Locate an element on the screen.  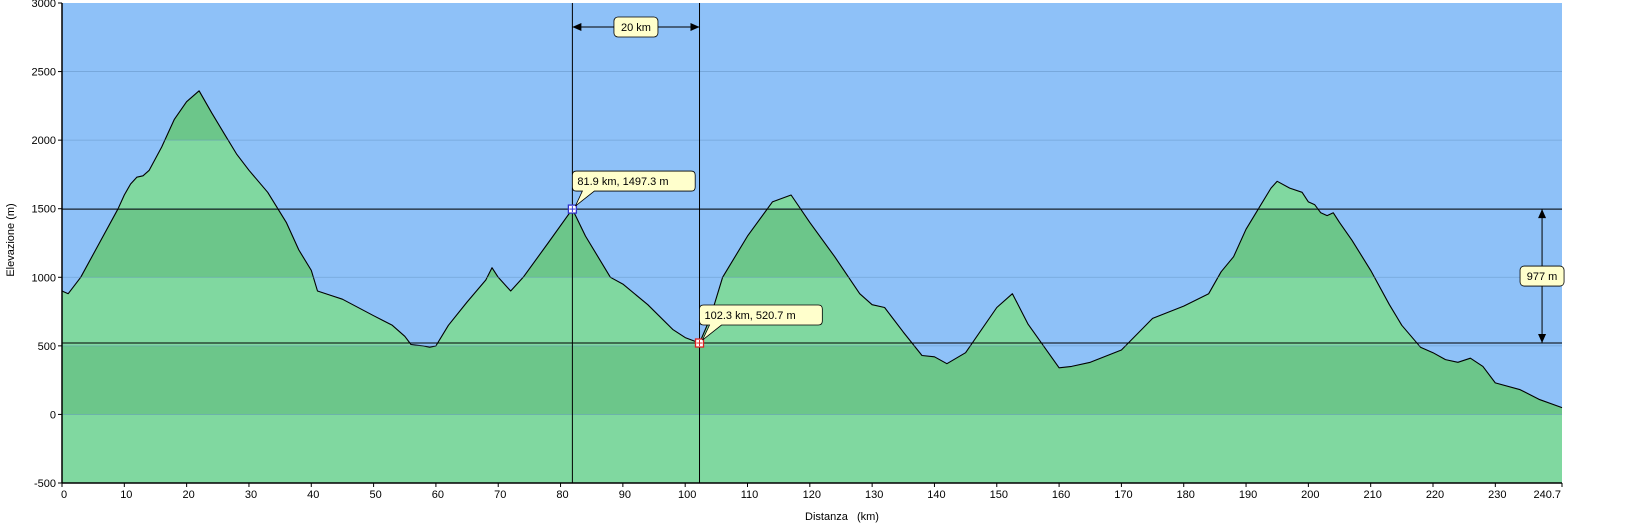
x-tick-label: 0 is located at coordinates (64, 495).